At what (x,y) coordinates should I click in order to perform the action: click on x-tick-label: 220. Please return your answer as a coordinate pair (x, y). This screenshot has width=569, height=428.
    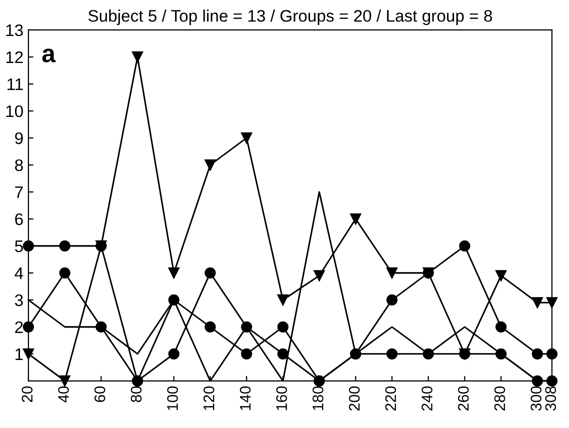
    Looking at the image, I should click on (390, 398).